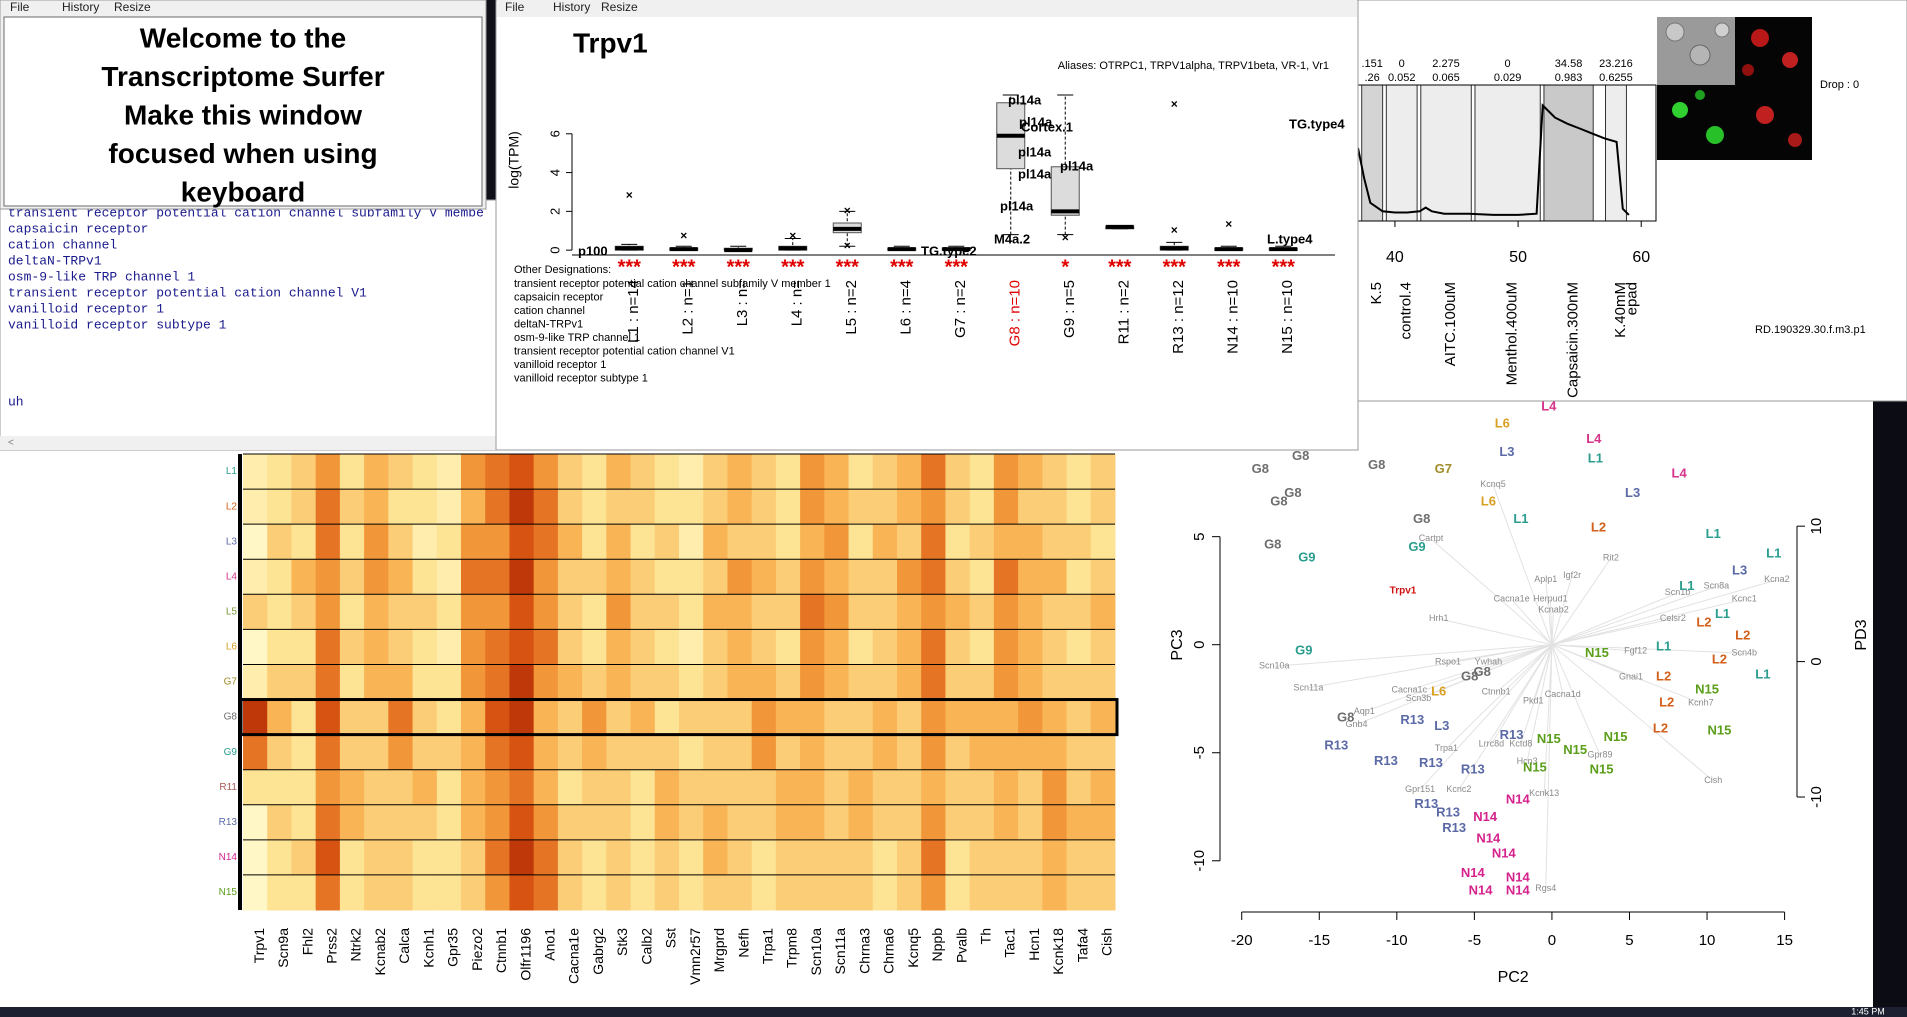 The height and width of the screenshot is (1017, 1907). What do you see at coordinates (1012, 238) in the screenshot?
I see `sample-annotation: M4a.2` at bounding box center [1012, 238].